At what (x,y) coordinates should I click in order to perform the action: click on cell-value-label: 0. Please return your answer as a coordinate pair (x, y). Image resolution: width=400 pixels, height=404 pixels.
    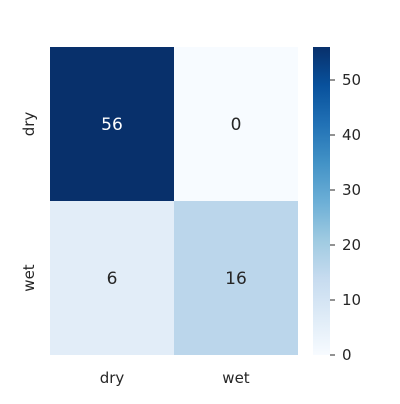
    Looking at the image, I should click on (236, 125).